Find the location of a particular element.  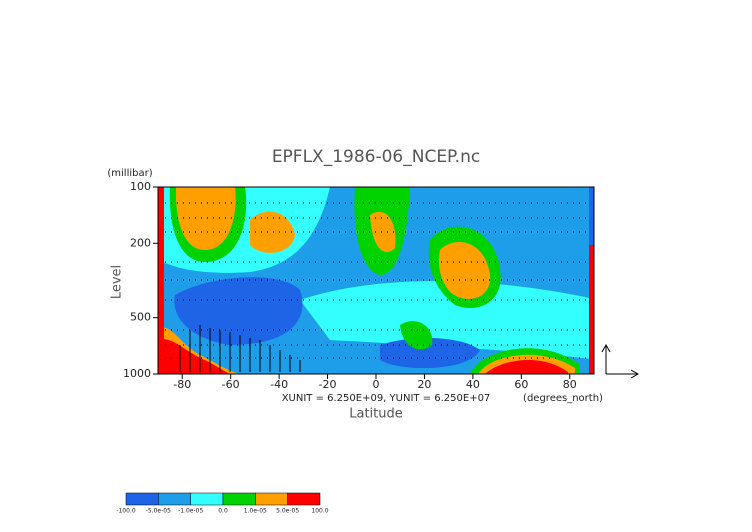

x-tick-label: 80 is located at coordinates (570, 384).